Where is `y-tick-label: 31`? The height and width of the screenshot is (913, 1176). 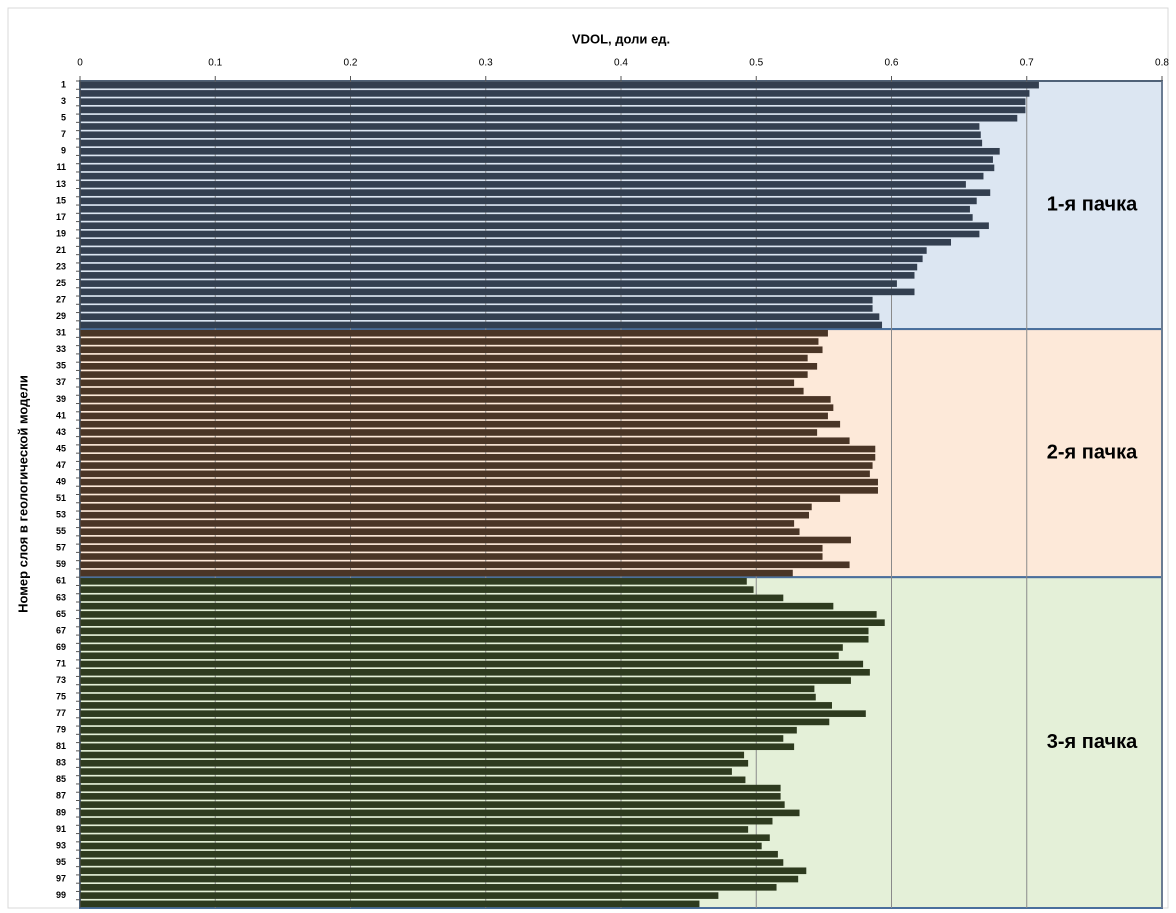 y-tick-label: 31 is located at coordinates (61, 333).